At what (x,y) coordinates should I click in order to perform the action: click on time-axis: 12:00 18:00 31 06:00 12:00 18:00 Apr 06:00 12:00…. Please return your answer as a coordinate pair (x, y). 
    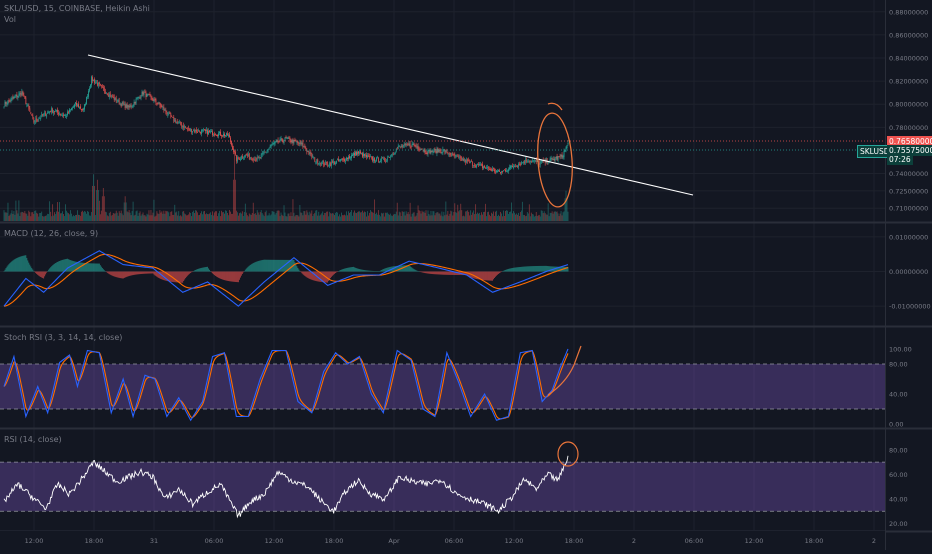
    Looking at the image, I should click on (442, 540).